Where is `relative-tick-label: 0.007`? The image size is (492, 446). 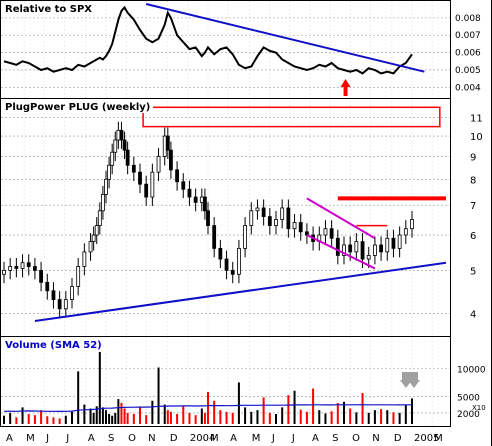
relative-tick-label: 0.007 is located at coordinates (468, 36).